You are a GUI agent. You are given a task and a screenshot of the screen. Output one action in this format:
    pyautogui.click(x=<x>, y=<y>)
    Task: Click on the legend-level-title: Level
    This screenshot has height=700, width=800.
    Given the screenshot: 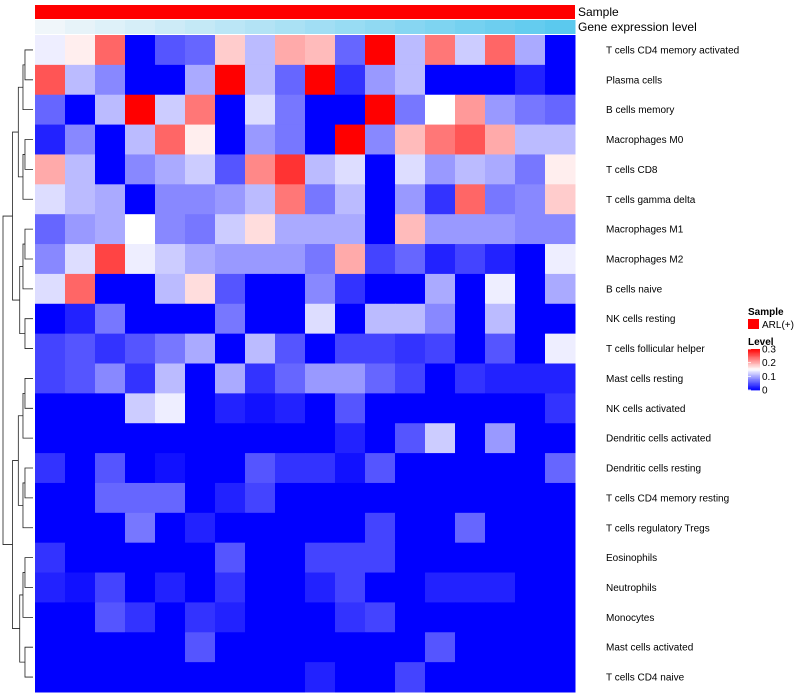 What is the action you would take?
    pyautogui.click(x=761, y=342)
    